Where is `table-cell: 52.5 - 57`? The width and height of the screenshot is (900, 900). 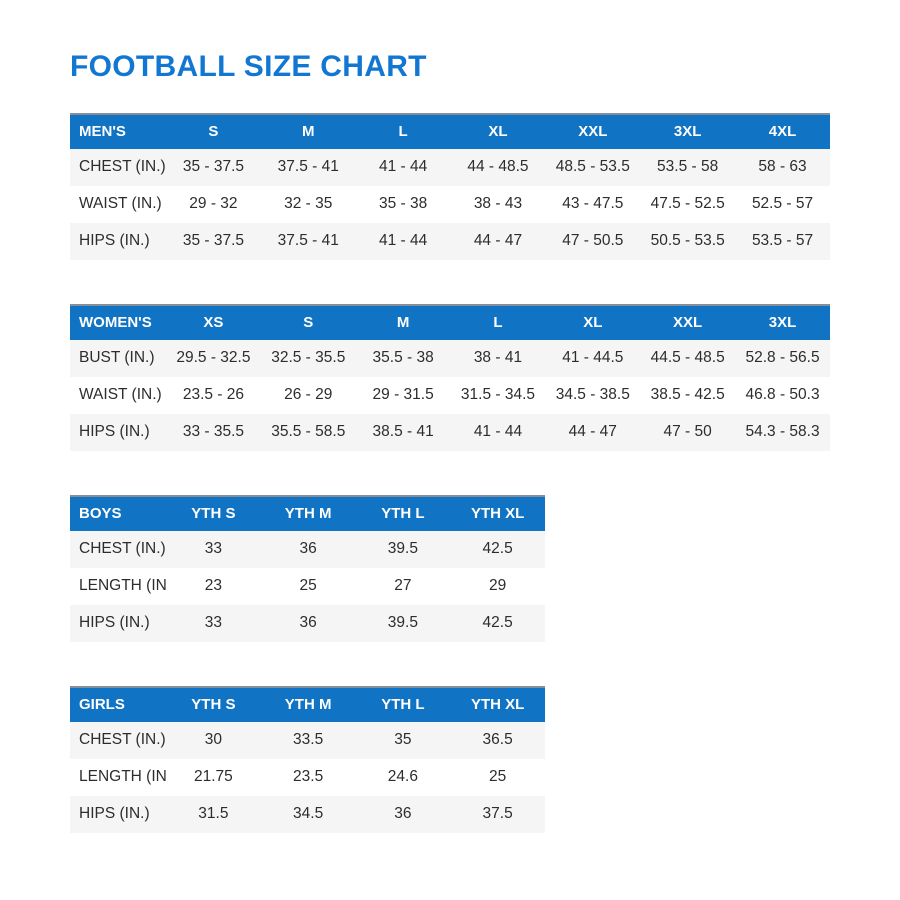
table-cell: 52.5 - 57 is located at coordinates (782, 203).